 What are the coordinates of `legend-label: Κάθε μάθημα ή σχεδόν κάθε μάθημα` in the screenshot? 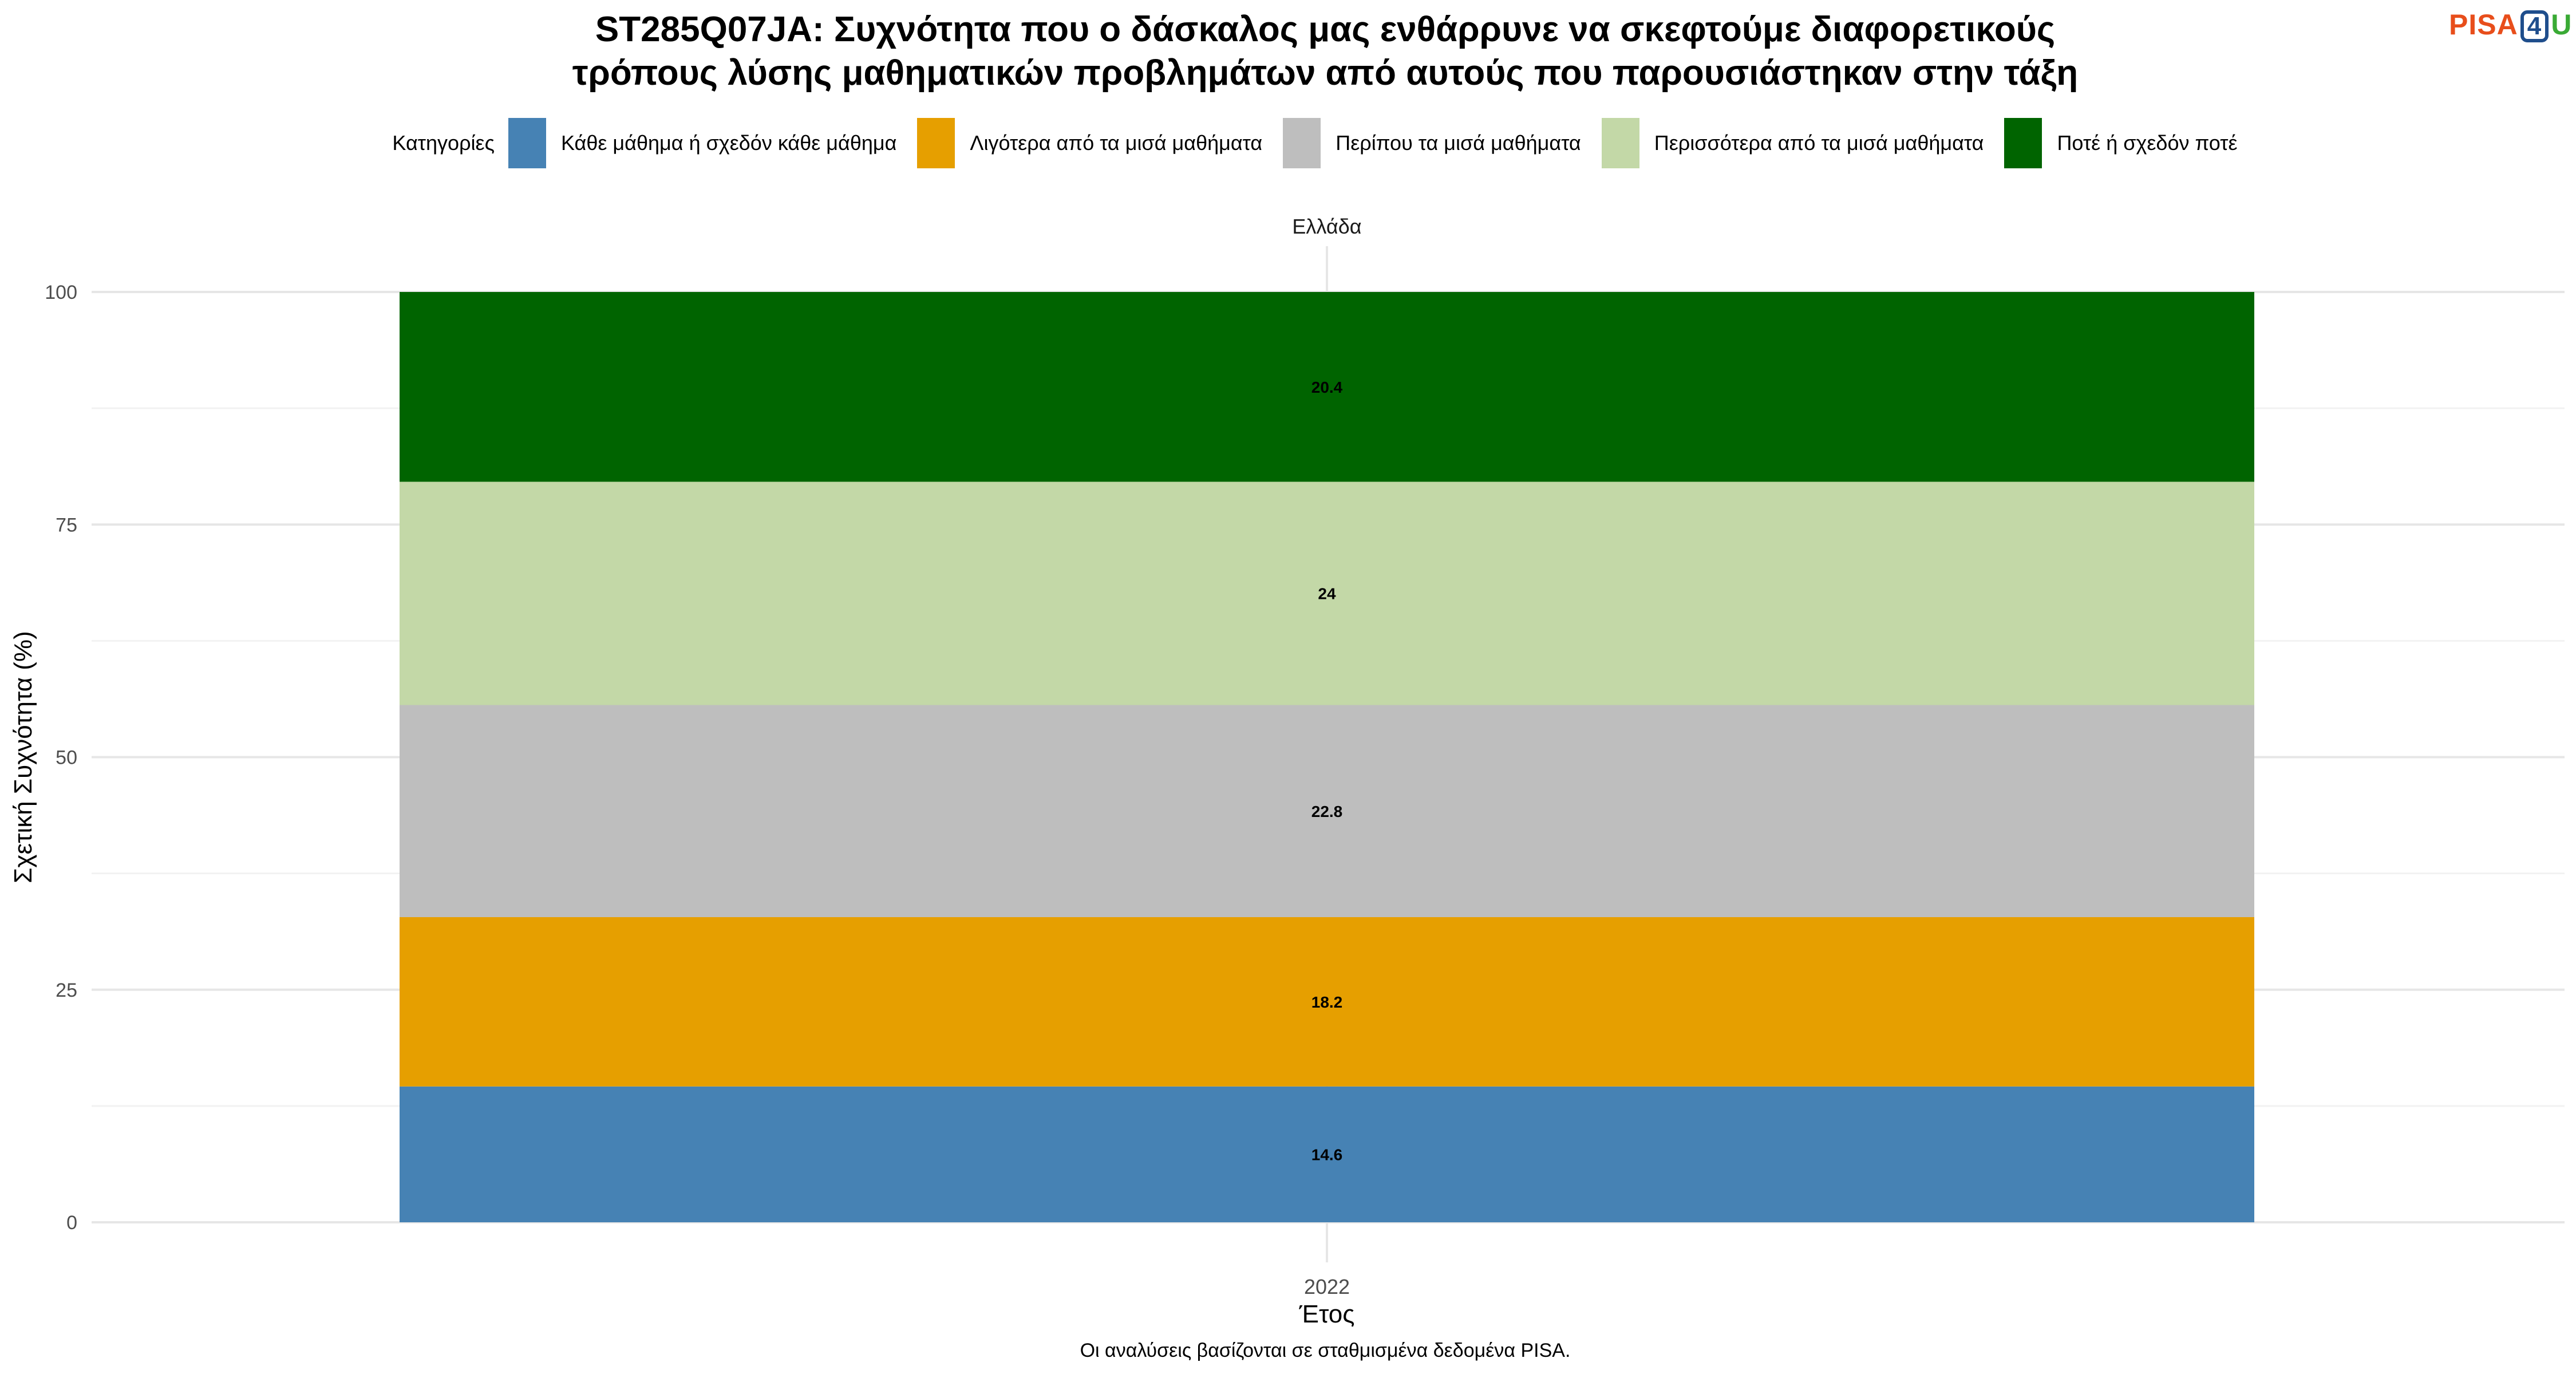 It's located at (728, 143).